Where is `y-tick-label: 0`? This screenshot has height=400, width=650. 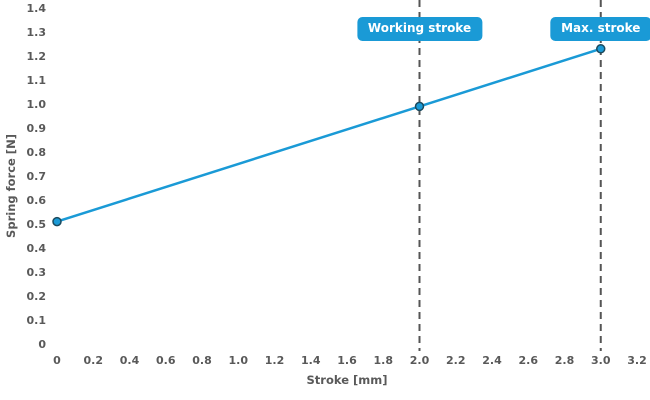 y-tick-label: 0 is located at coordinates (42, 344).